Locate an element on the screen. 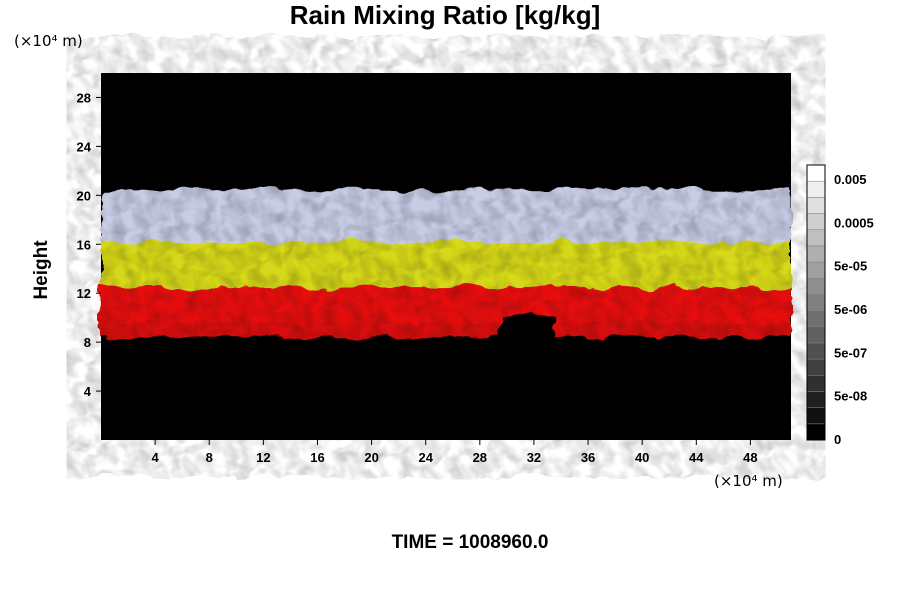  colorbar: 0.005 0.0005 5e-05 5e-06 5e-07 5e-08 0 is located at coordinates (840, 305).